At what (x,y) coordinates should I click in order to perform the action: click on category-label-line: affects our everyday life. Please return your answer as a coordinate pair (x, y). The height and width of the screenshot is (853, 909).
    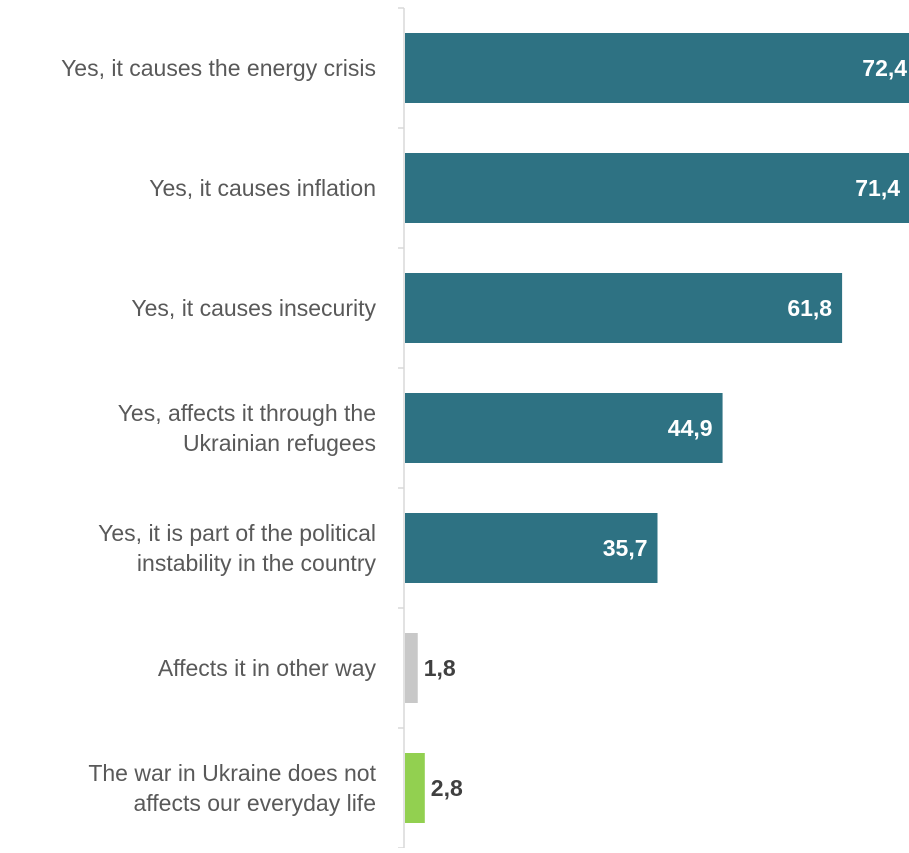
    Looking at the image, I should click on (255, 803).